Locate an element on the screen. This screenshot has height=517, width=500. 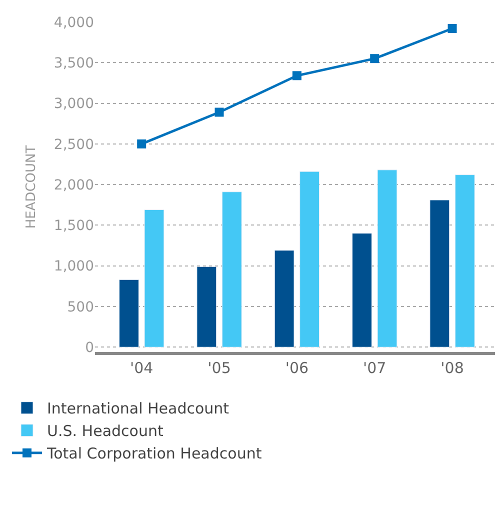
y-tick-label: 4,000 is located at coordinates (74, 22).